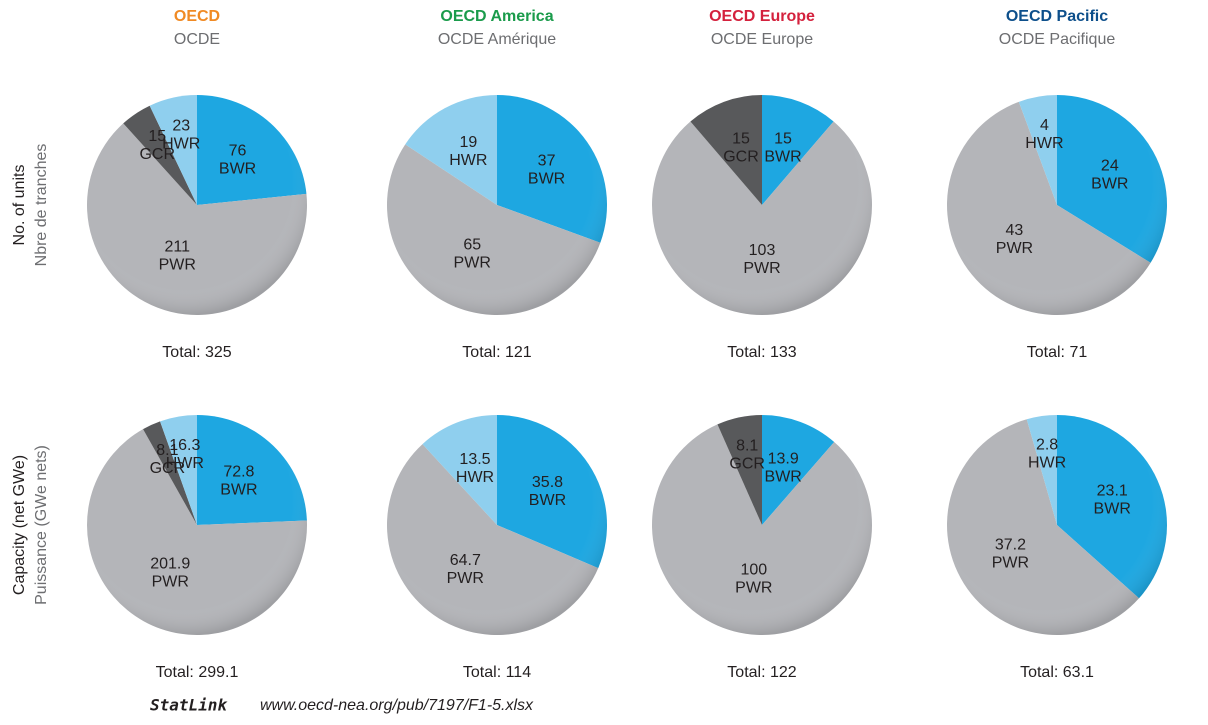 The height and width of the screenshot is (725, 1208). I want to click on pie-total: Total: 325, so click(196, 352).